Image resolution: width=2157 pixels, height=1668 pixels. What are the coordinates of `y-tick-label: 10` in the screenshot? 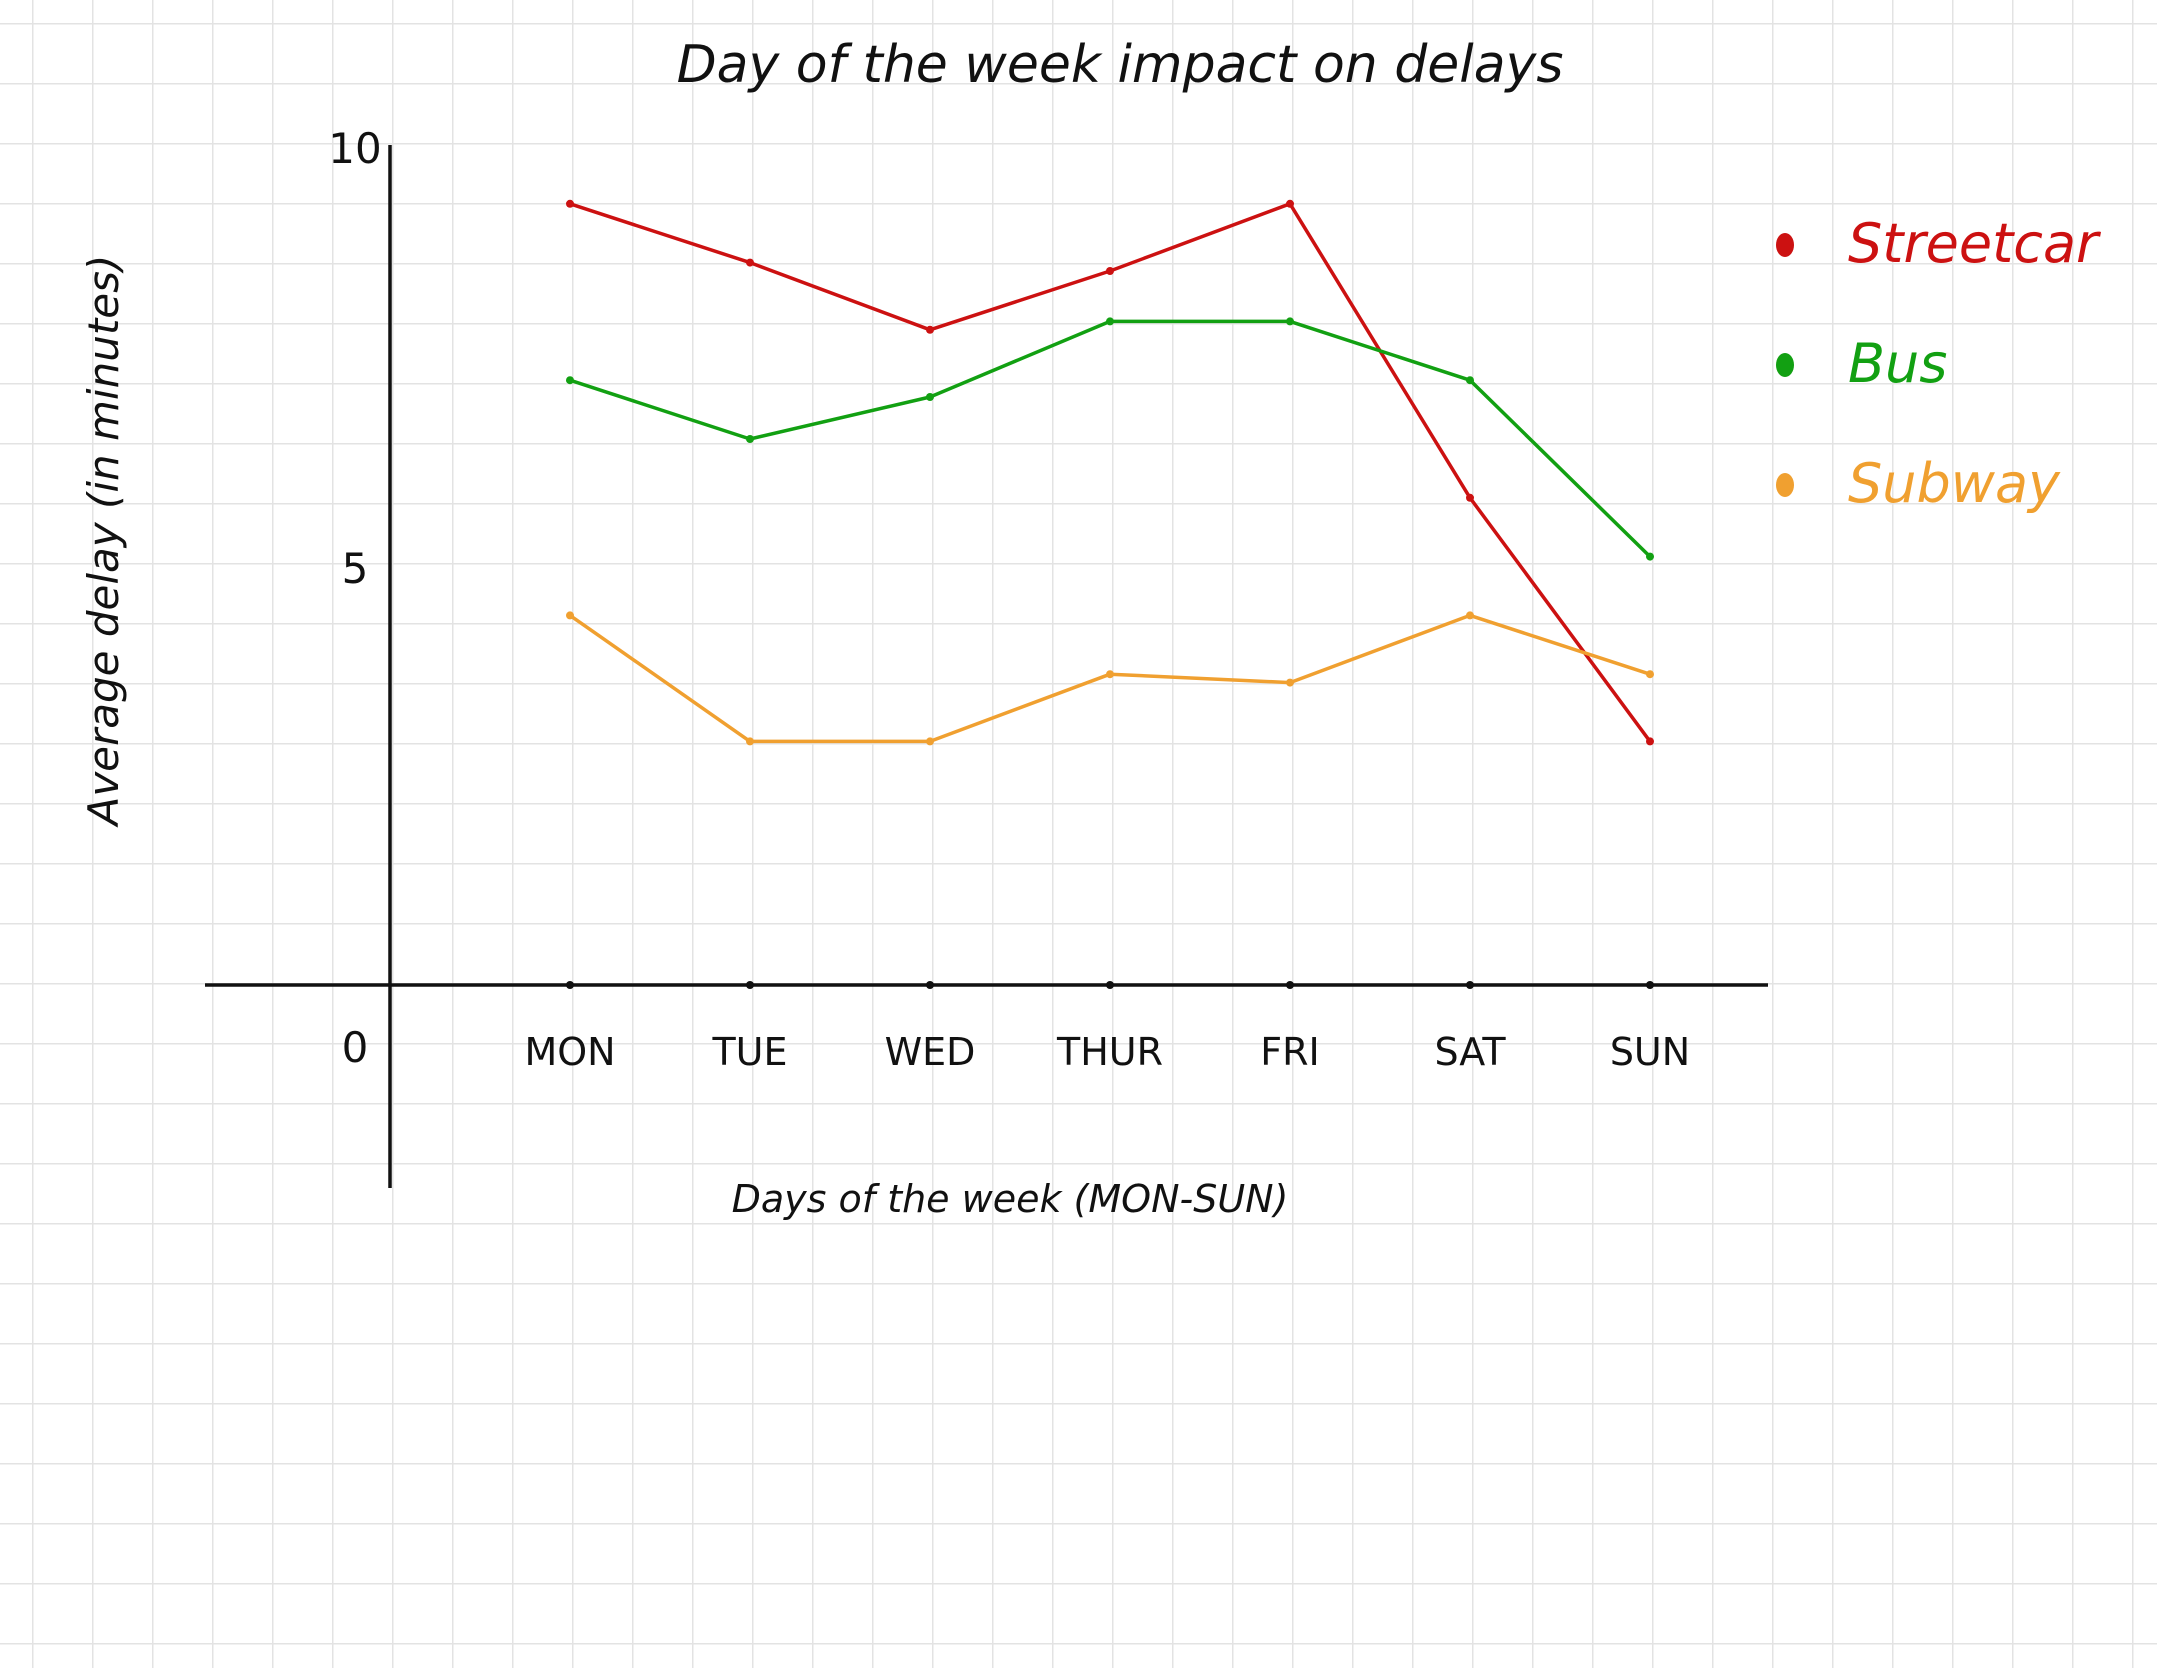 It's located at (354, 148).